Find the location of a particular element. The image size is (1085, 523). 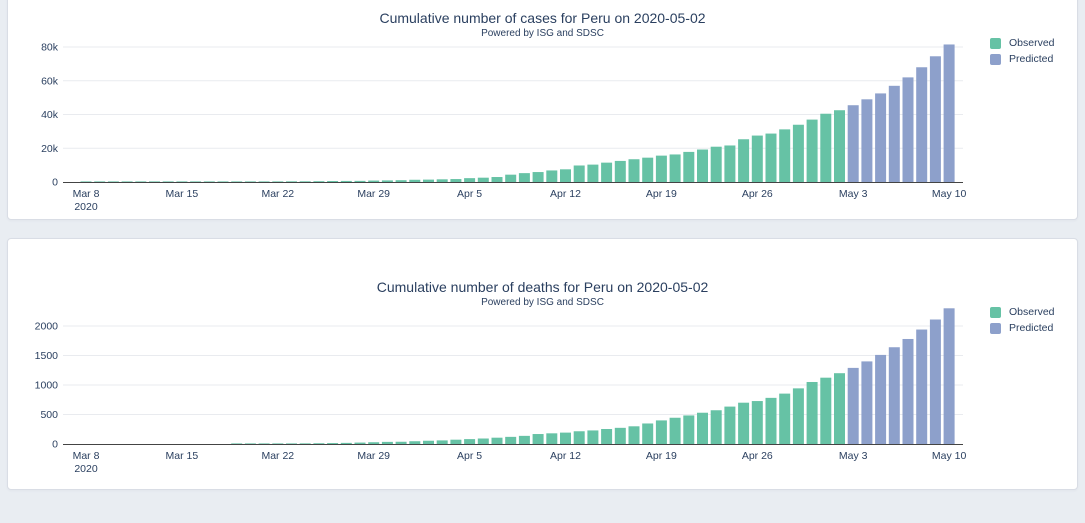

svg-text: 500 is located at coordinates (49, 415).